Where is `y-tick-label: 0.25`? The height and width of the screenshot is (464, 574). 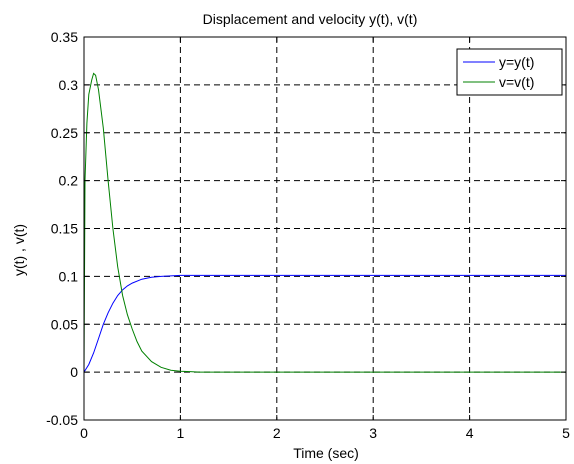
y-tick-label: 0.25 is located at coordinates (64, 133).